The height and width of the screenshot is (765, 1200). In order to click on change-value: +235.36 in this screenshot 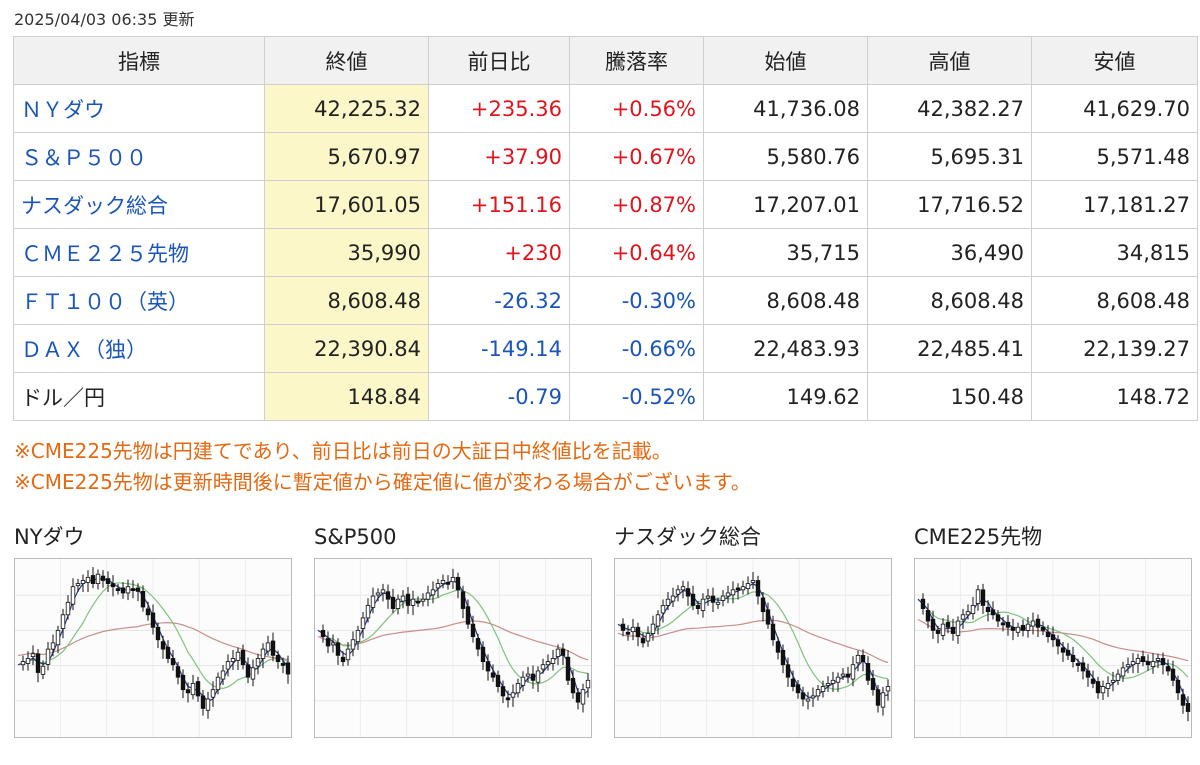, I will do `click(499, 108)`.